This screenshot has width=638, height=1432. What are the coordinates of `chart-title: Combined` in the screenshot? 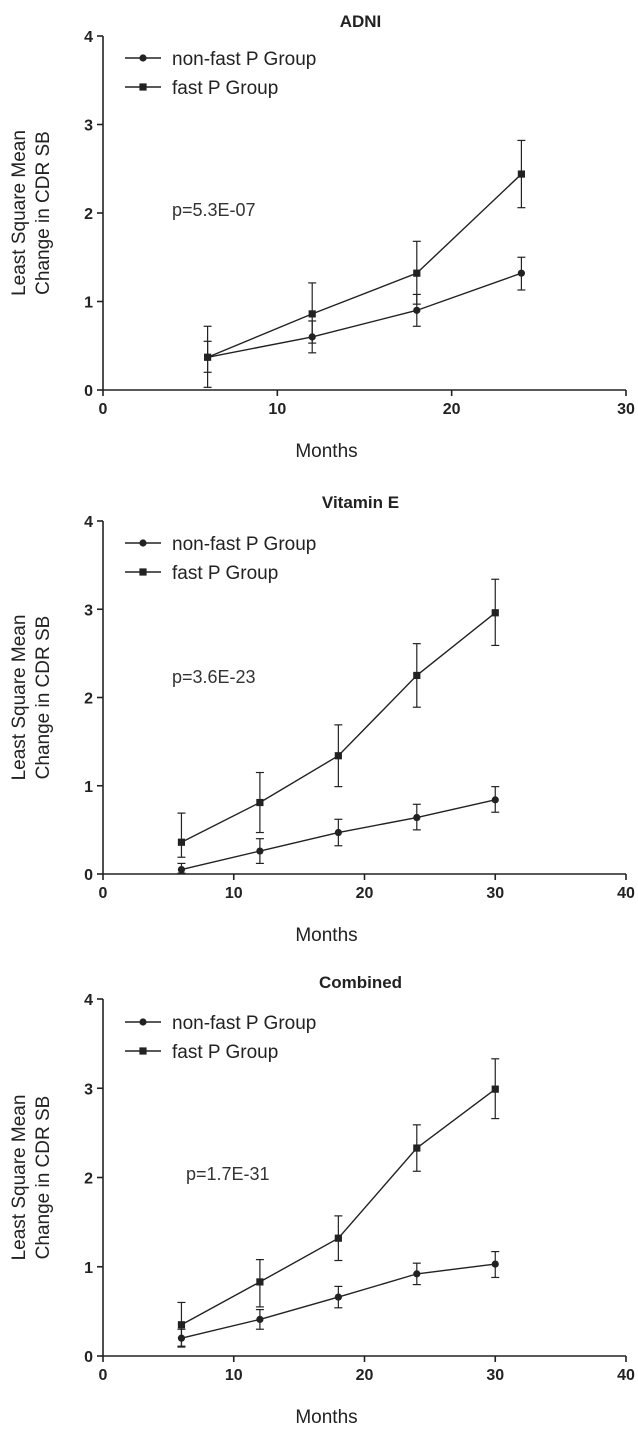 It's located at (360, 982).